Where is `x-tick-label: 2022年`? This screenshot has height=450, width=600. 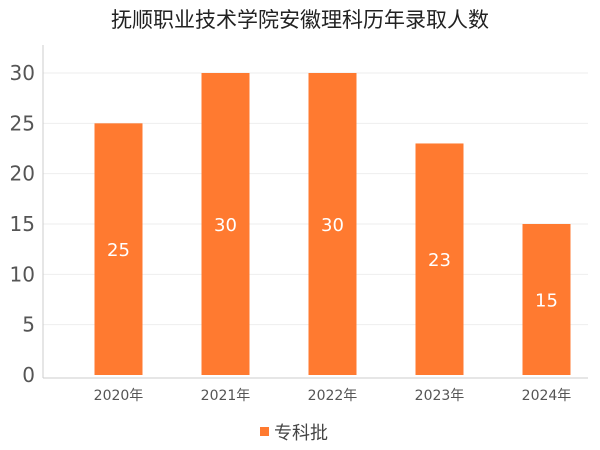 x-tick-label: 2022年 is located at coordinates (333, 396).